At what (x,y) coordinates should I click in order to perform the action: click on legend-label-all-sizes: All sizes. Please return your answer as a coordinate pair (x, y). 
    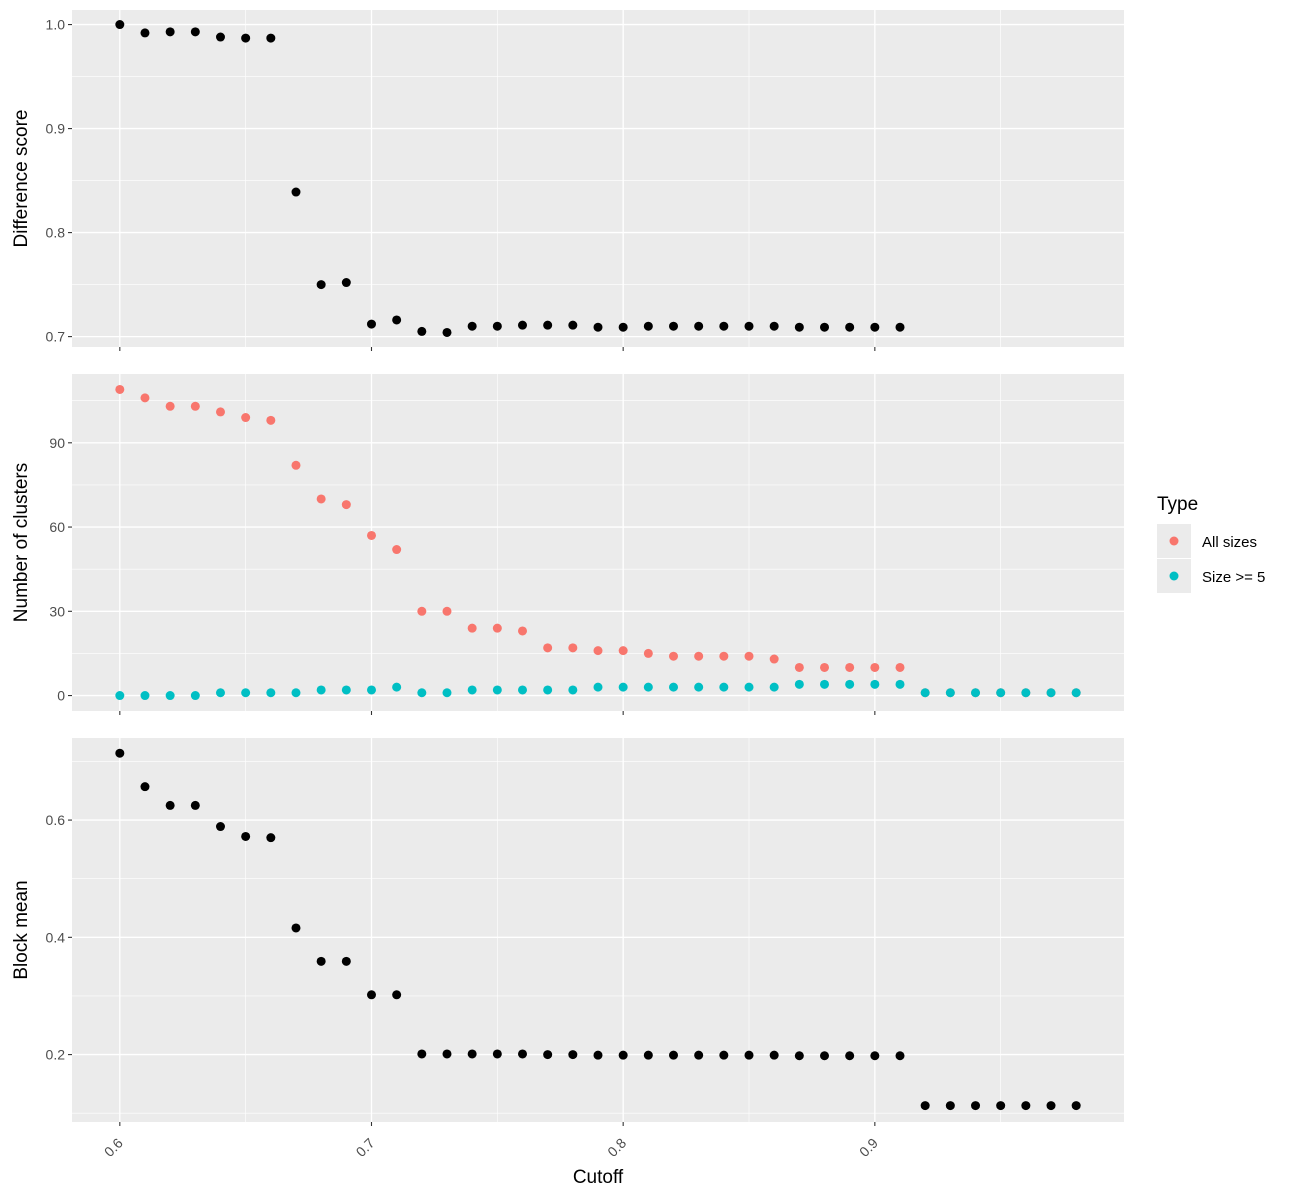
    Looking at the image, I should click on (1229, 542).